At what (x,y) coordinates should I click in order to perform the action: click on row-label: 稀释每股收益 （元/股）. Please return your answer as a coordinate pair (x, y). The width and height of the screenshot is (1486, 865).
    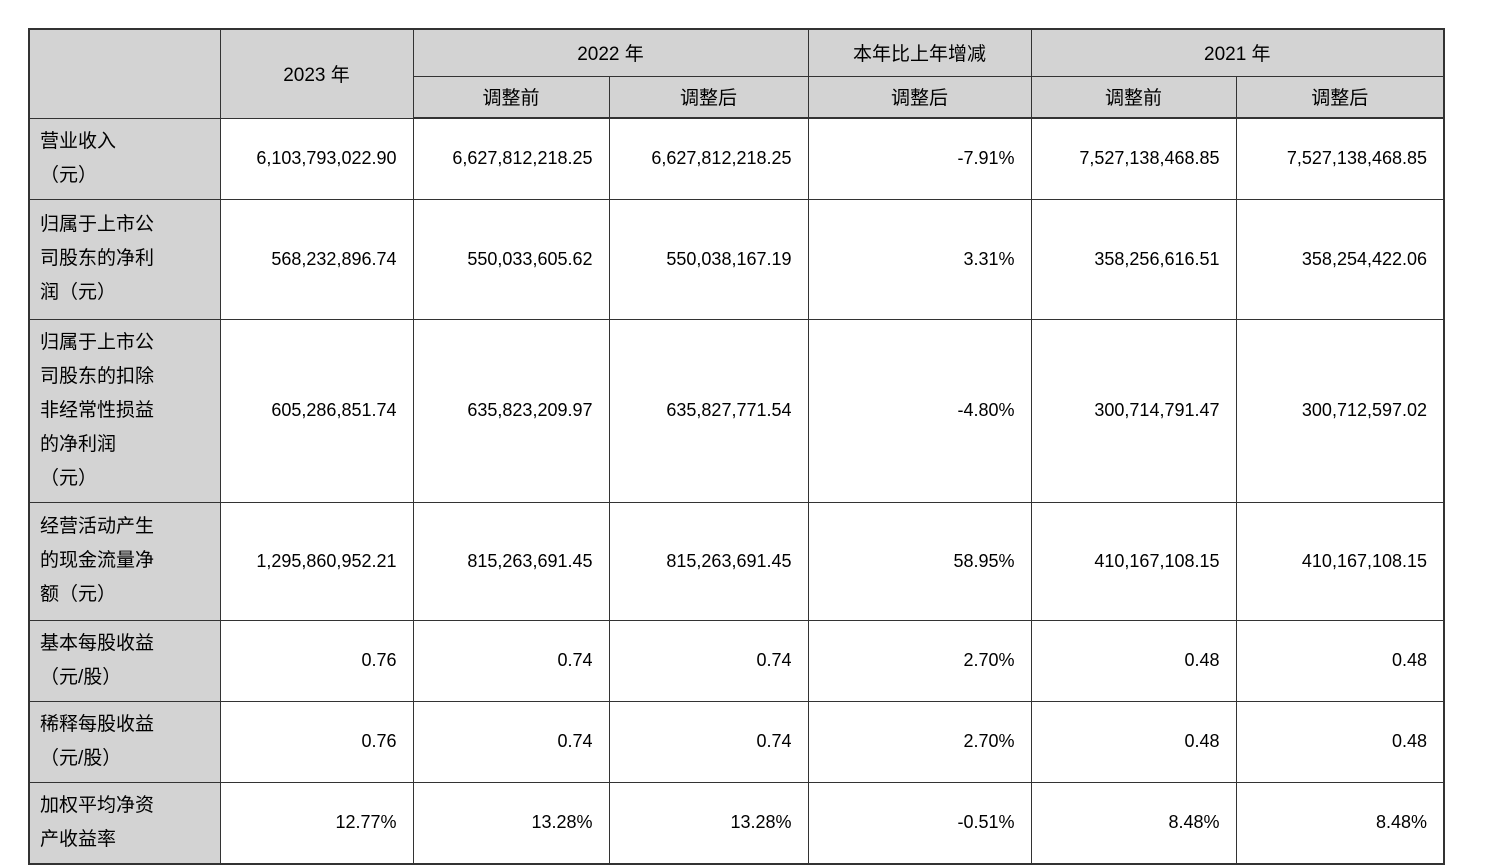
    Looking at the image, I should click on (124, 741).